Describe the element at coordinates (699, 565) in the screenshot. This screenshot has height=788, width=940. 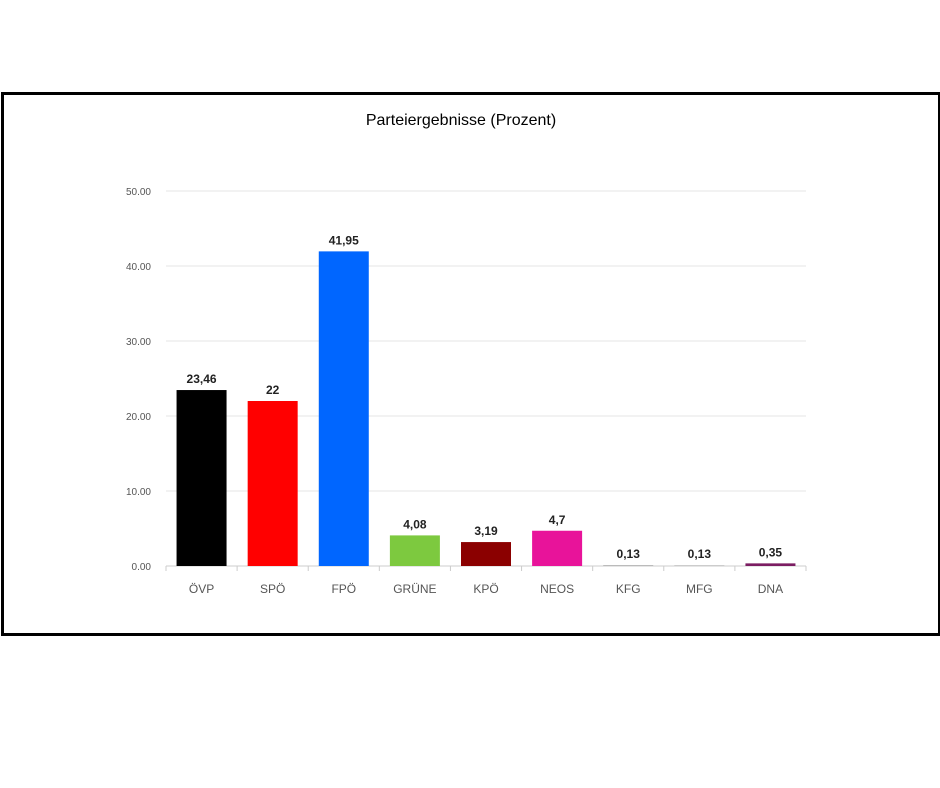
I see `bar-mfg` at that location.